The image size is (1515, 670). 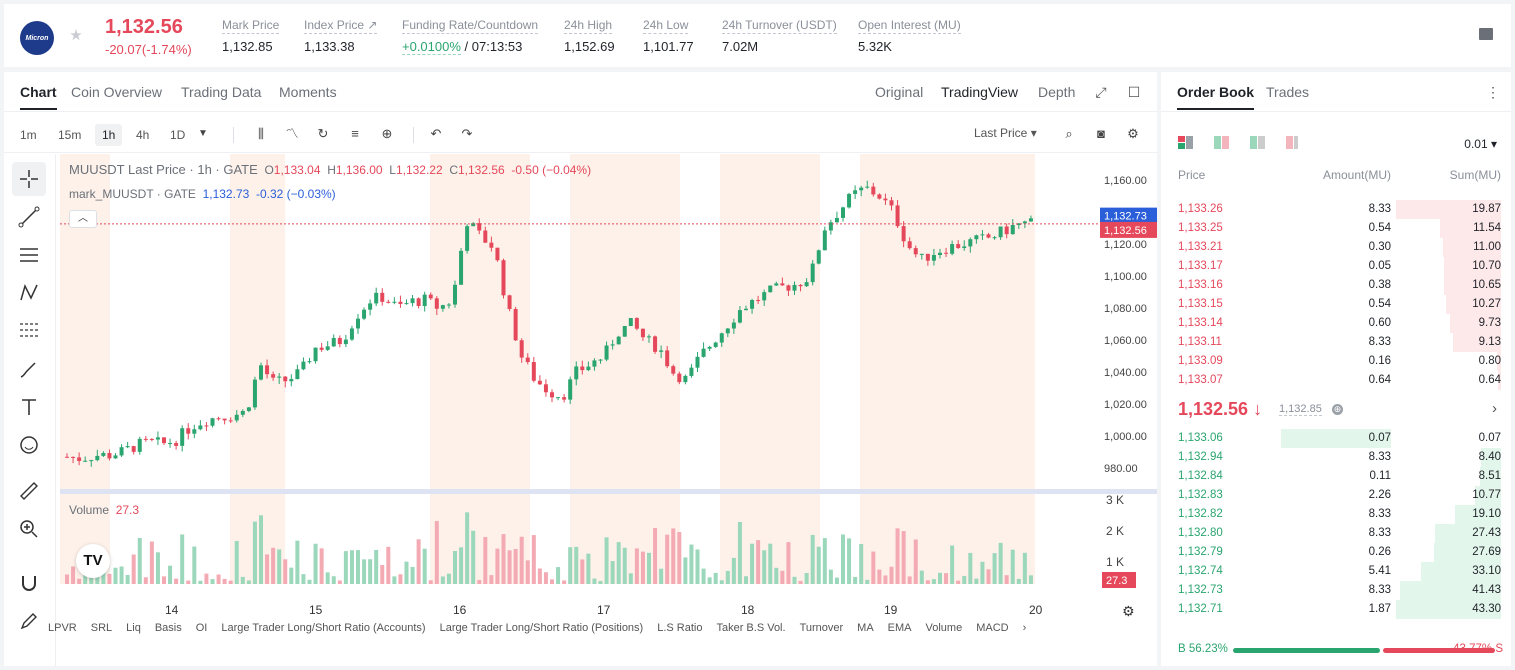 I want to click on tab-original: Original, so click(x=899, y=92).